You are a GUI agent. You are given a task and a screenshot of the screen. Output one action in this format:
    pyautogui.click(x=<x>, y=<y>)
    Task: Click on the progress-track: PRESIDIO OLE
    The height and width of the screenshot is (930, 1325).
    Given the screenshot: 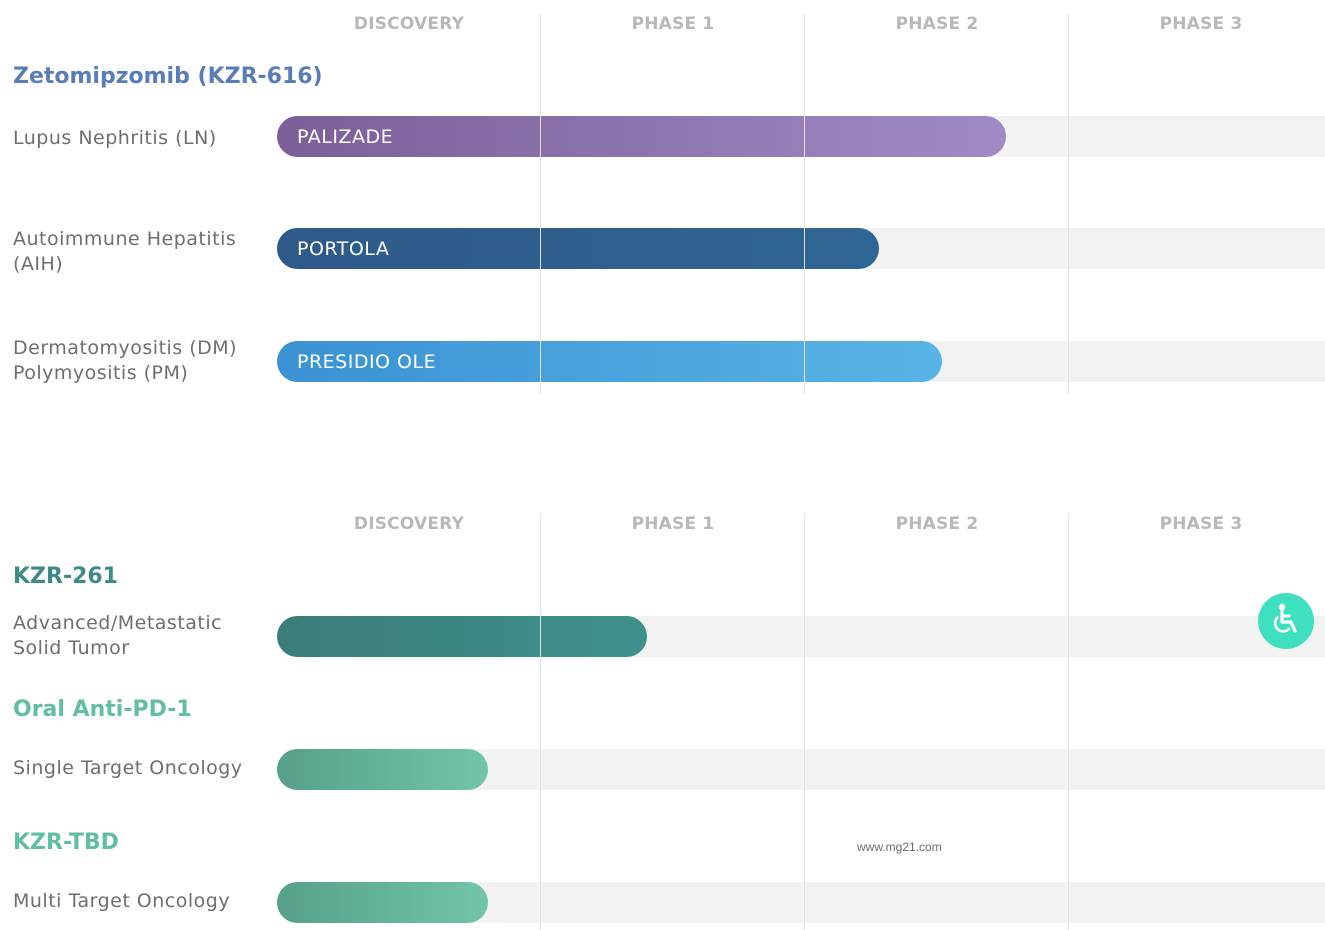 What is the action you would take?
    pyautogui.click(x=801, y=361)
    